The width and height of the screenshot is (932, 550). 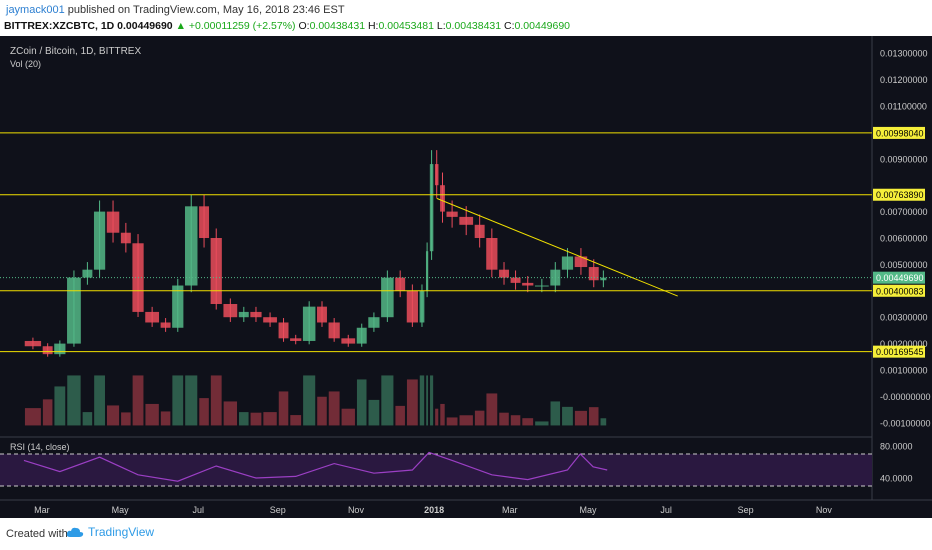 What do you see at coordinates (25, 64) in the screenshot?
I see `volume-label: Vol (20)` at bounding box center [25, 64].